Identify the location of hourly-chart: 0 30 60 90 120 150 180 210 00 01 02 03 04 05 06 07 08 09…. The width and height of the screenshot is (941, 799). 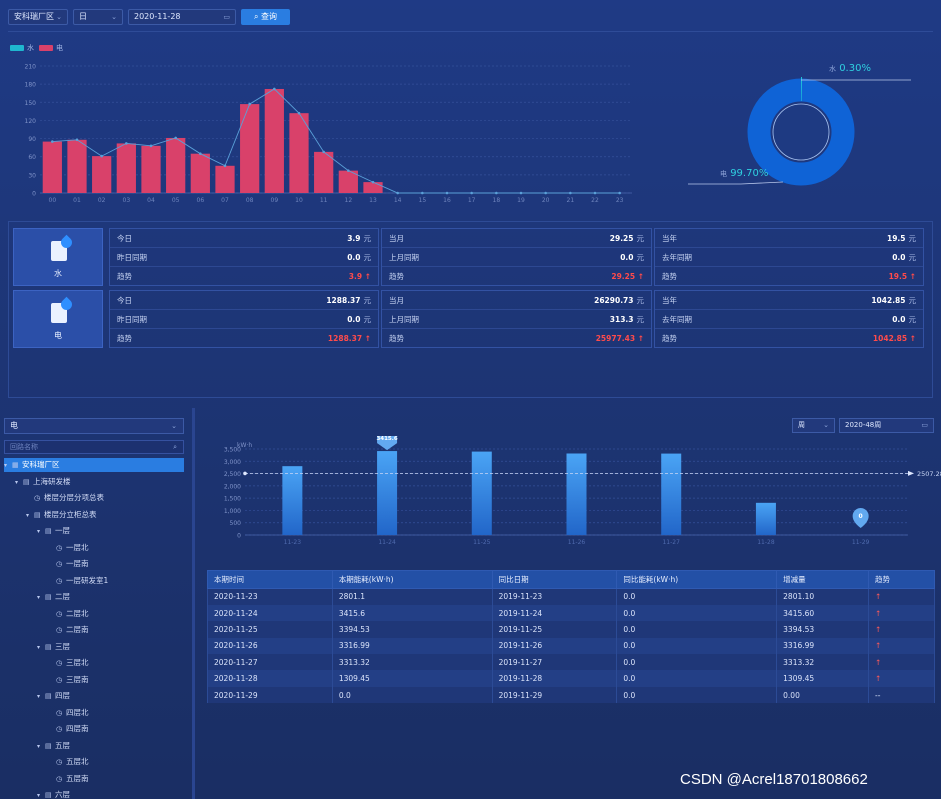
(328, 134).